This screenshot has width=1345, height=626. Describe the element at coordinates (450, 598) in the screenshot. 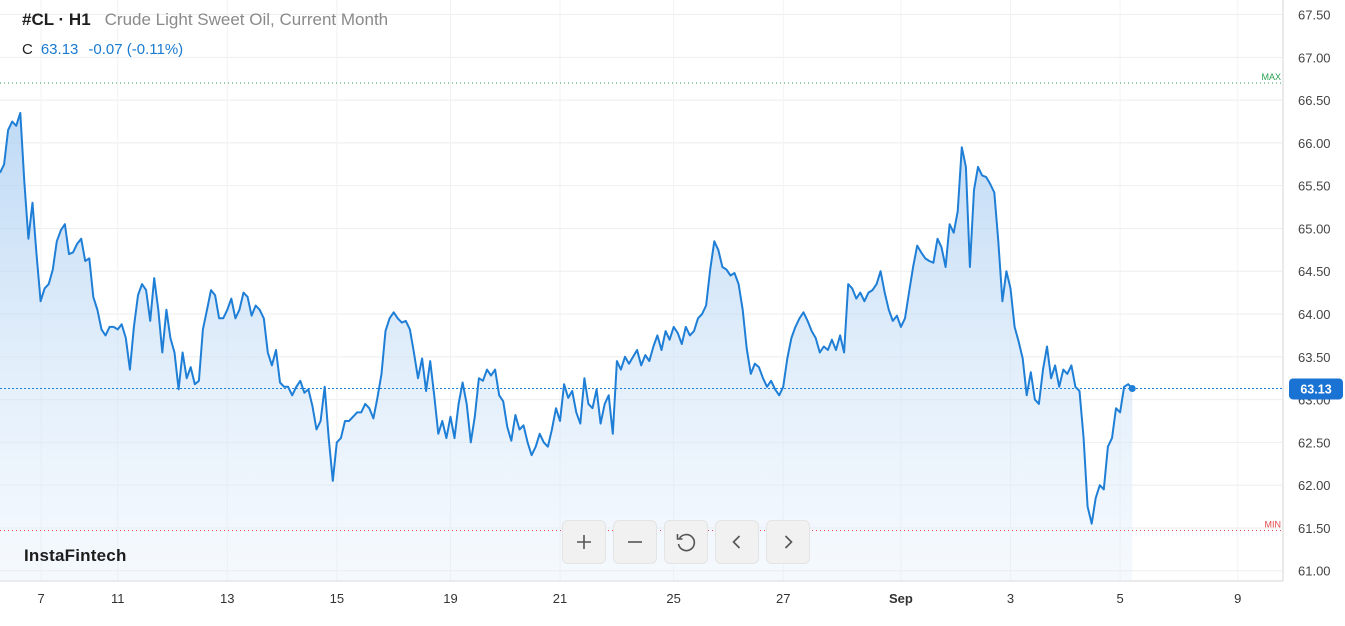

I see `x-tick-label: 19` at that location.